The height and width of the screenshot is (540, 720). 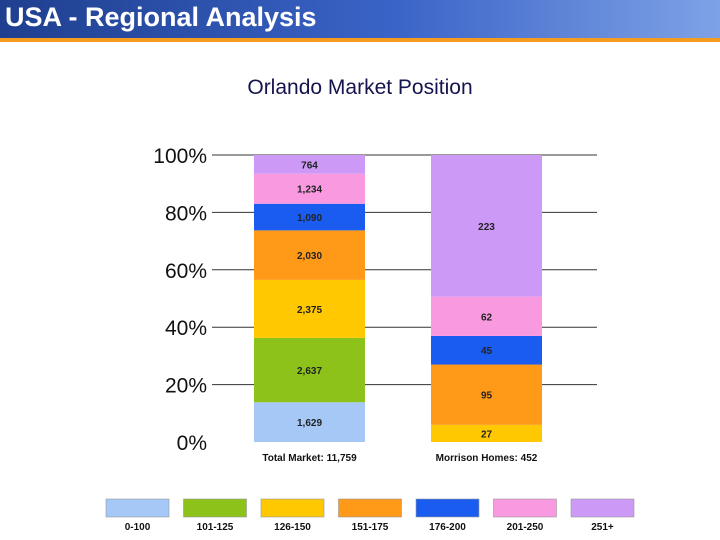 I want to click on data-label: 2,637, so click(x=309, y=371).